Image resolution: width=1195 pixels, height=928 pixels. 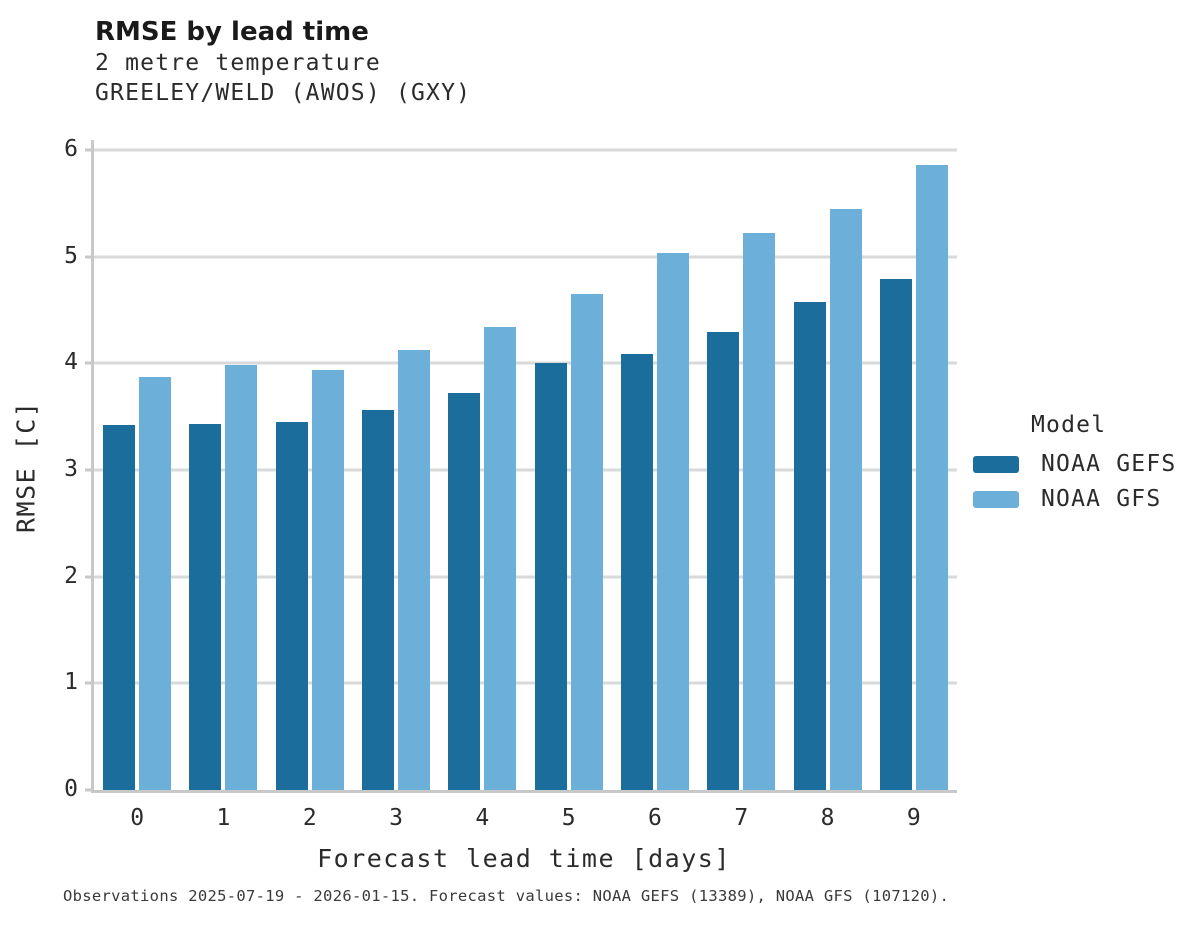 What do you see at coordinates (1069, 425) in the screenshot?
I see `legend-title: Model` at bounding box center [1069, 425].